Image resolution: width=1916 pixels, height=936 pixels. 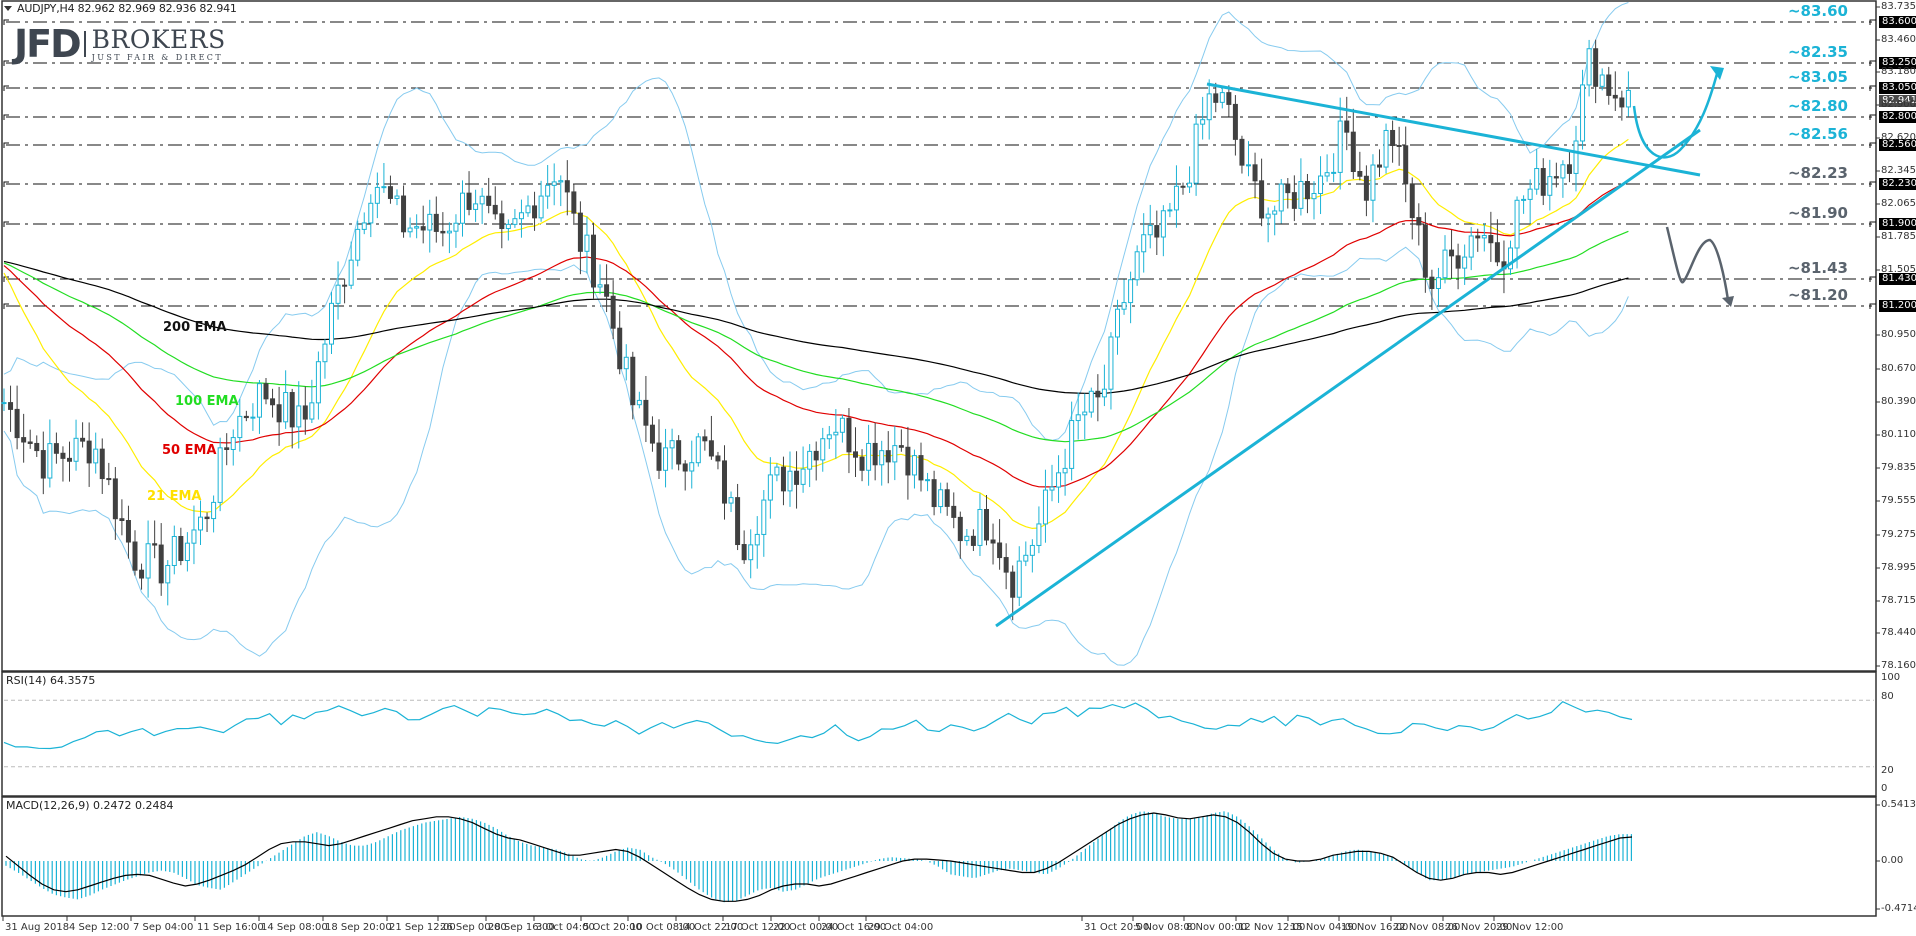 What do you see at coordinates (1898, 269) in the screenshot?
I see `price-axis-label: 81.505` at bounding box center [1898, 269].